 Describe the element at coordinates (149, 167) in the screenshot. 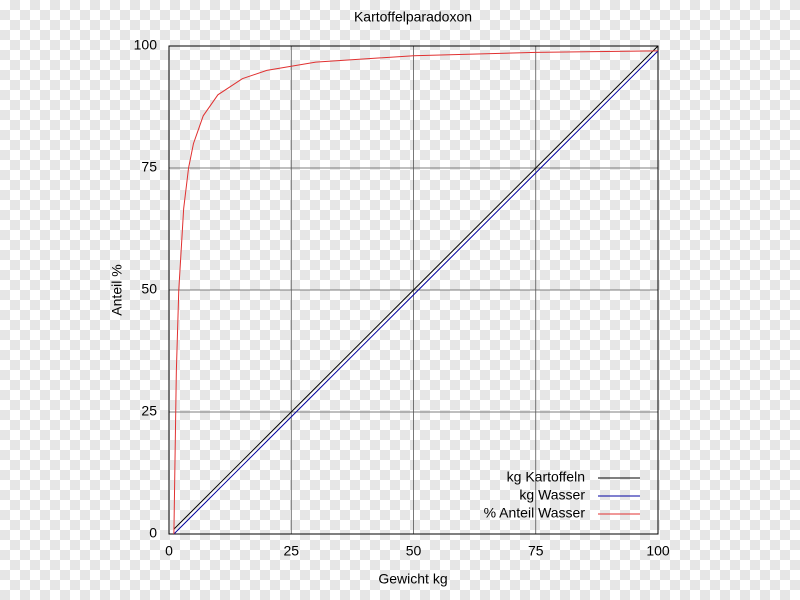

I see `y-tick-label: 75` at that location.